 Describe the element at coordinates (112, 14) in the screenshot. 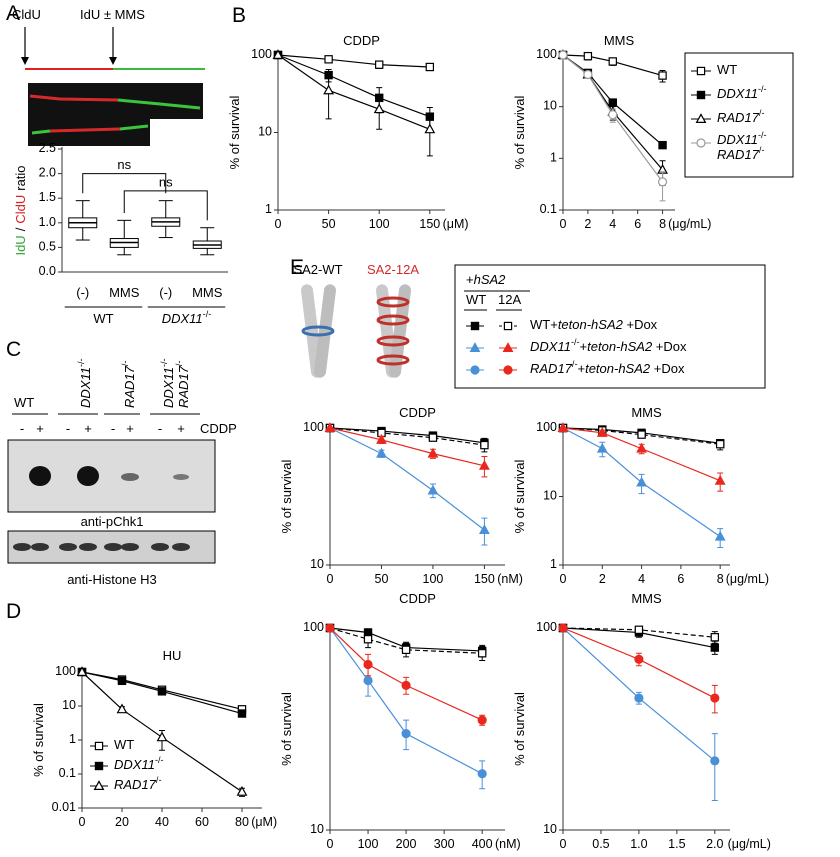

I see `fiber-label: IdU ± MMS` at that location.